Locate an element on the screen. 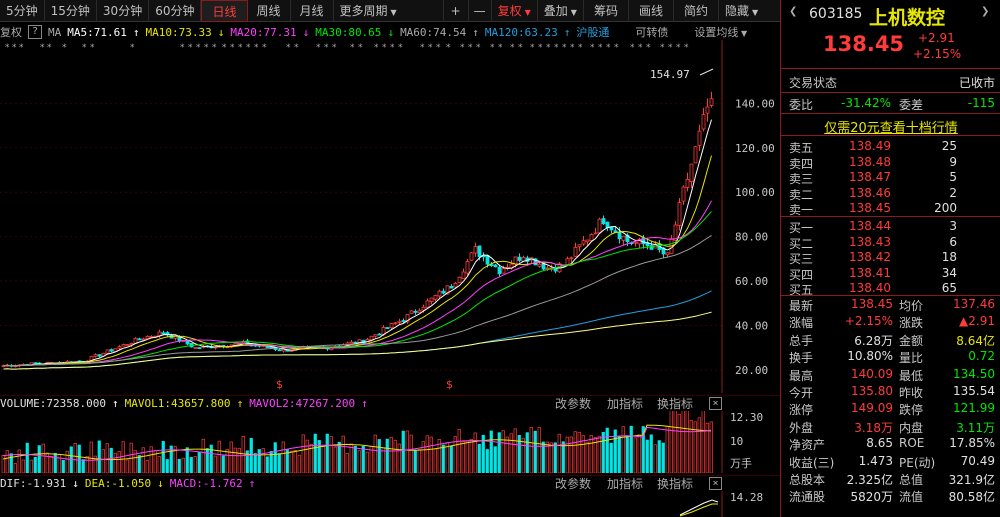  simple-mode-button: 简约 is located at coordinates (696, 11).